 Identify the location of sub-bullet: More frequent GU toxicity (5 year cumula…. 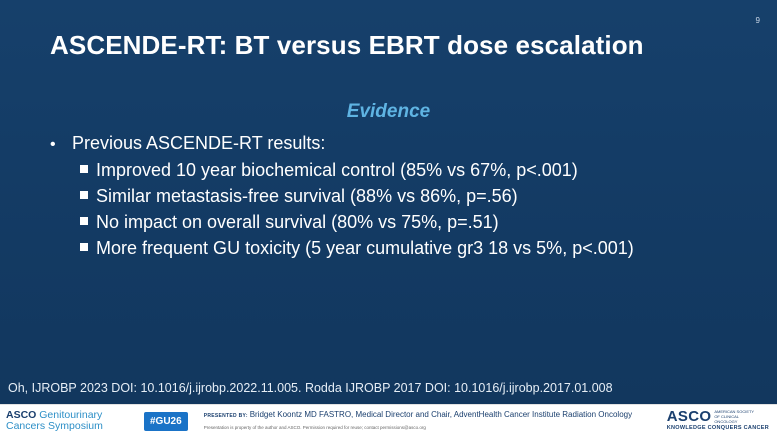
(357, 248).